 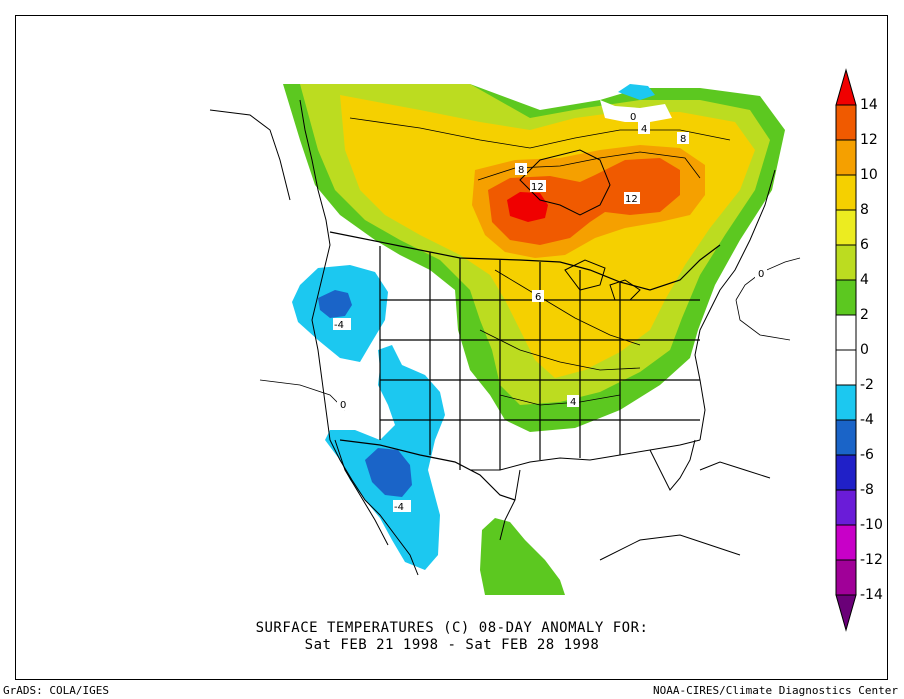 What do you see at coordinates (867, 455) in the screenshot?
I see `colorbar-label: -6` at bounding box center [867, 455].